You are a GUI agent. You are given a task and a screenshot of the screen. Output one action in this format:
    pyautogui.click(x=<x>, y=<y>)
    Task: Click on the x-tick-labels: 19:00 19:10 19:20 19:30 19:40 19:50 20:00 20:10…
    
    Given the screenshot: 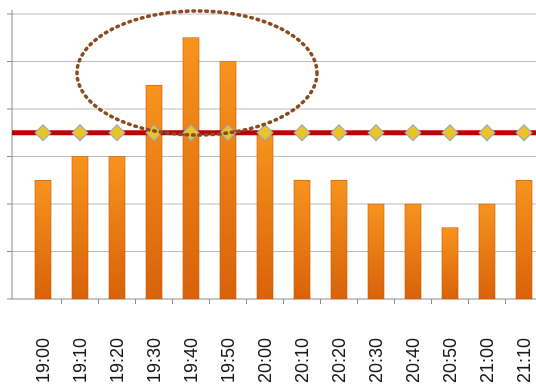 What is the action you would take?
    pyautogui.click(x=283, y=360)
    